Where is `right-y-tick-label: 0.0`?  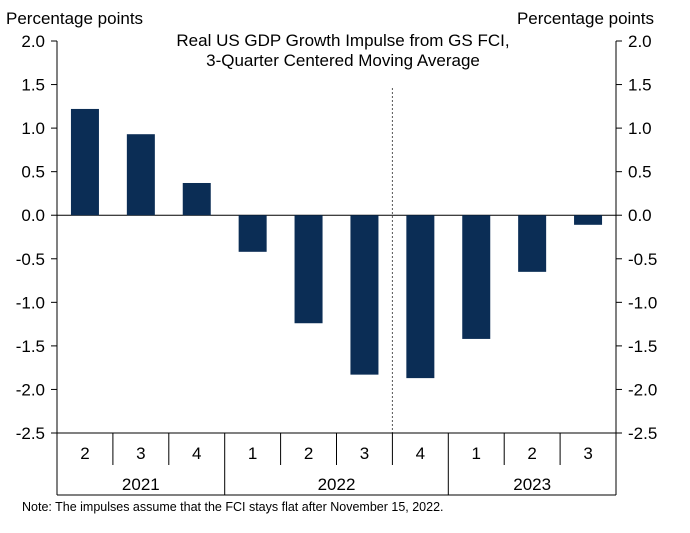 right-y-tick-label: 0.0 is located at coordinates (640, 215).